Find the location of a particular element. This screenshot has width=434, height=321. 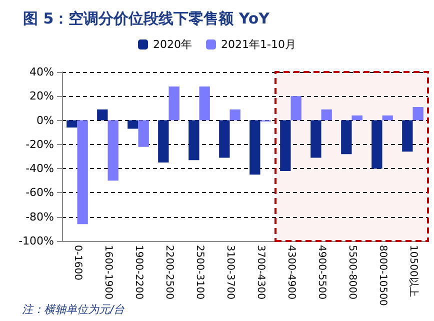

x-tick-label: 8000-10500 is located at coordinates (382, 275).